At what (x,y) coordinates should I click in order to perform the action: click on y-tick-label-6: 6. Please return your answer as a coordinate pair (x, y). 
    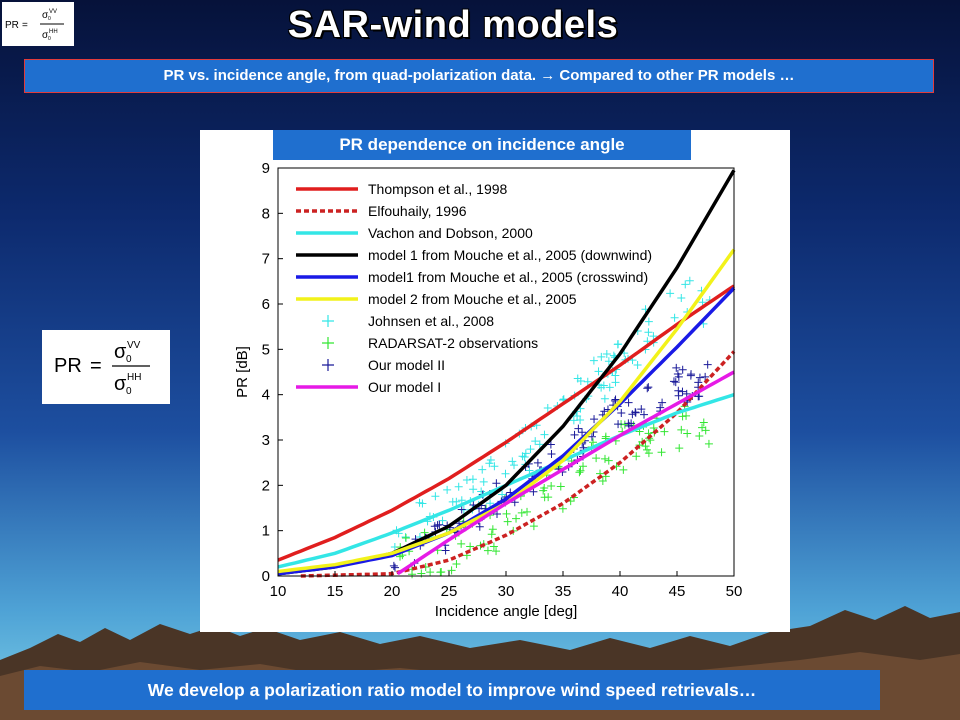
    Looking at the image, I should click on (266, 304).